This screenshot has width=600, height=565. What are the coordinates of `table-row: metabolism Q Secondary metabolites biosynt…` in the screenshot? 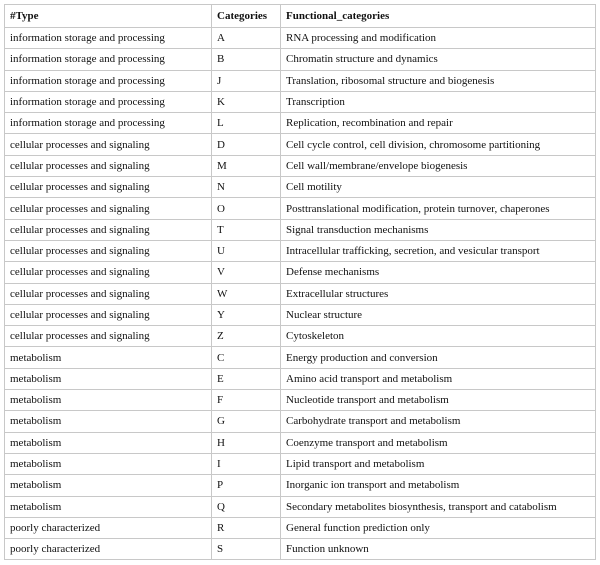 It's located at (300, 506).